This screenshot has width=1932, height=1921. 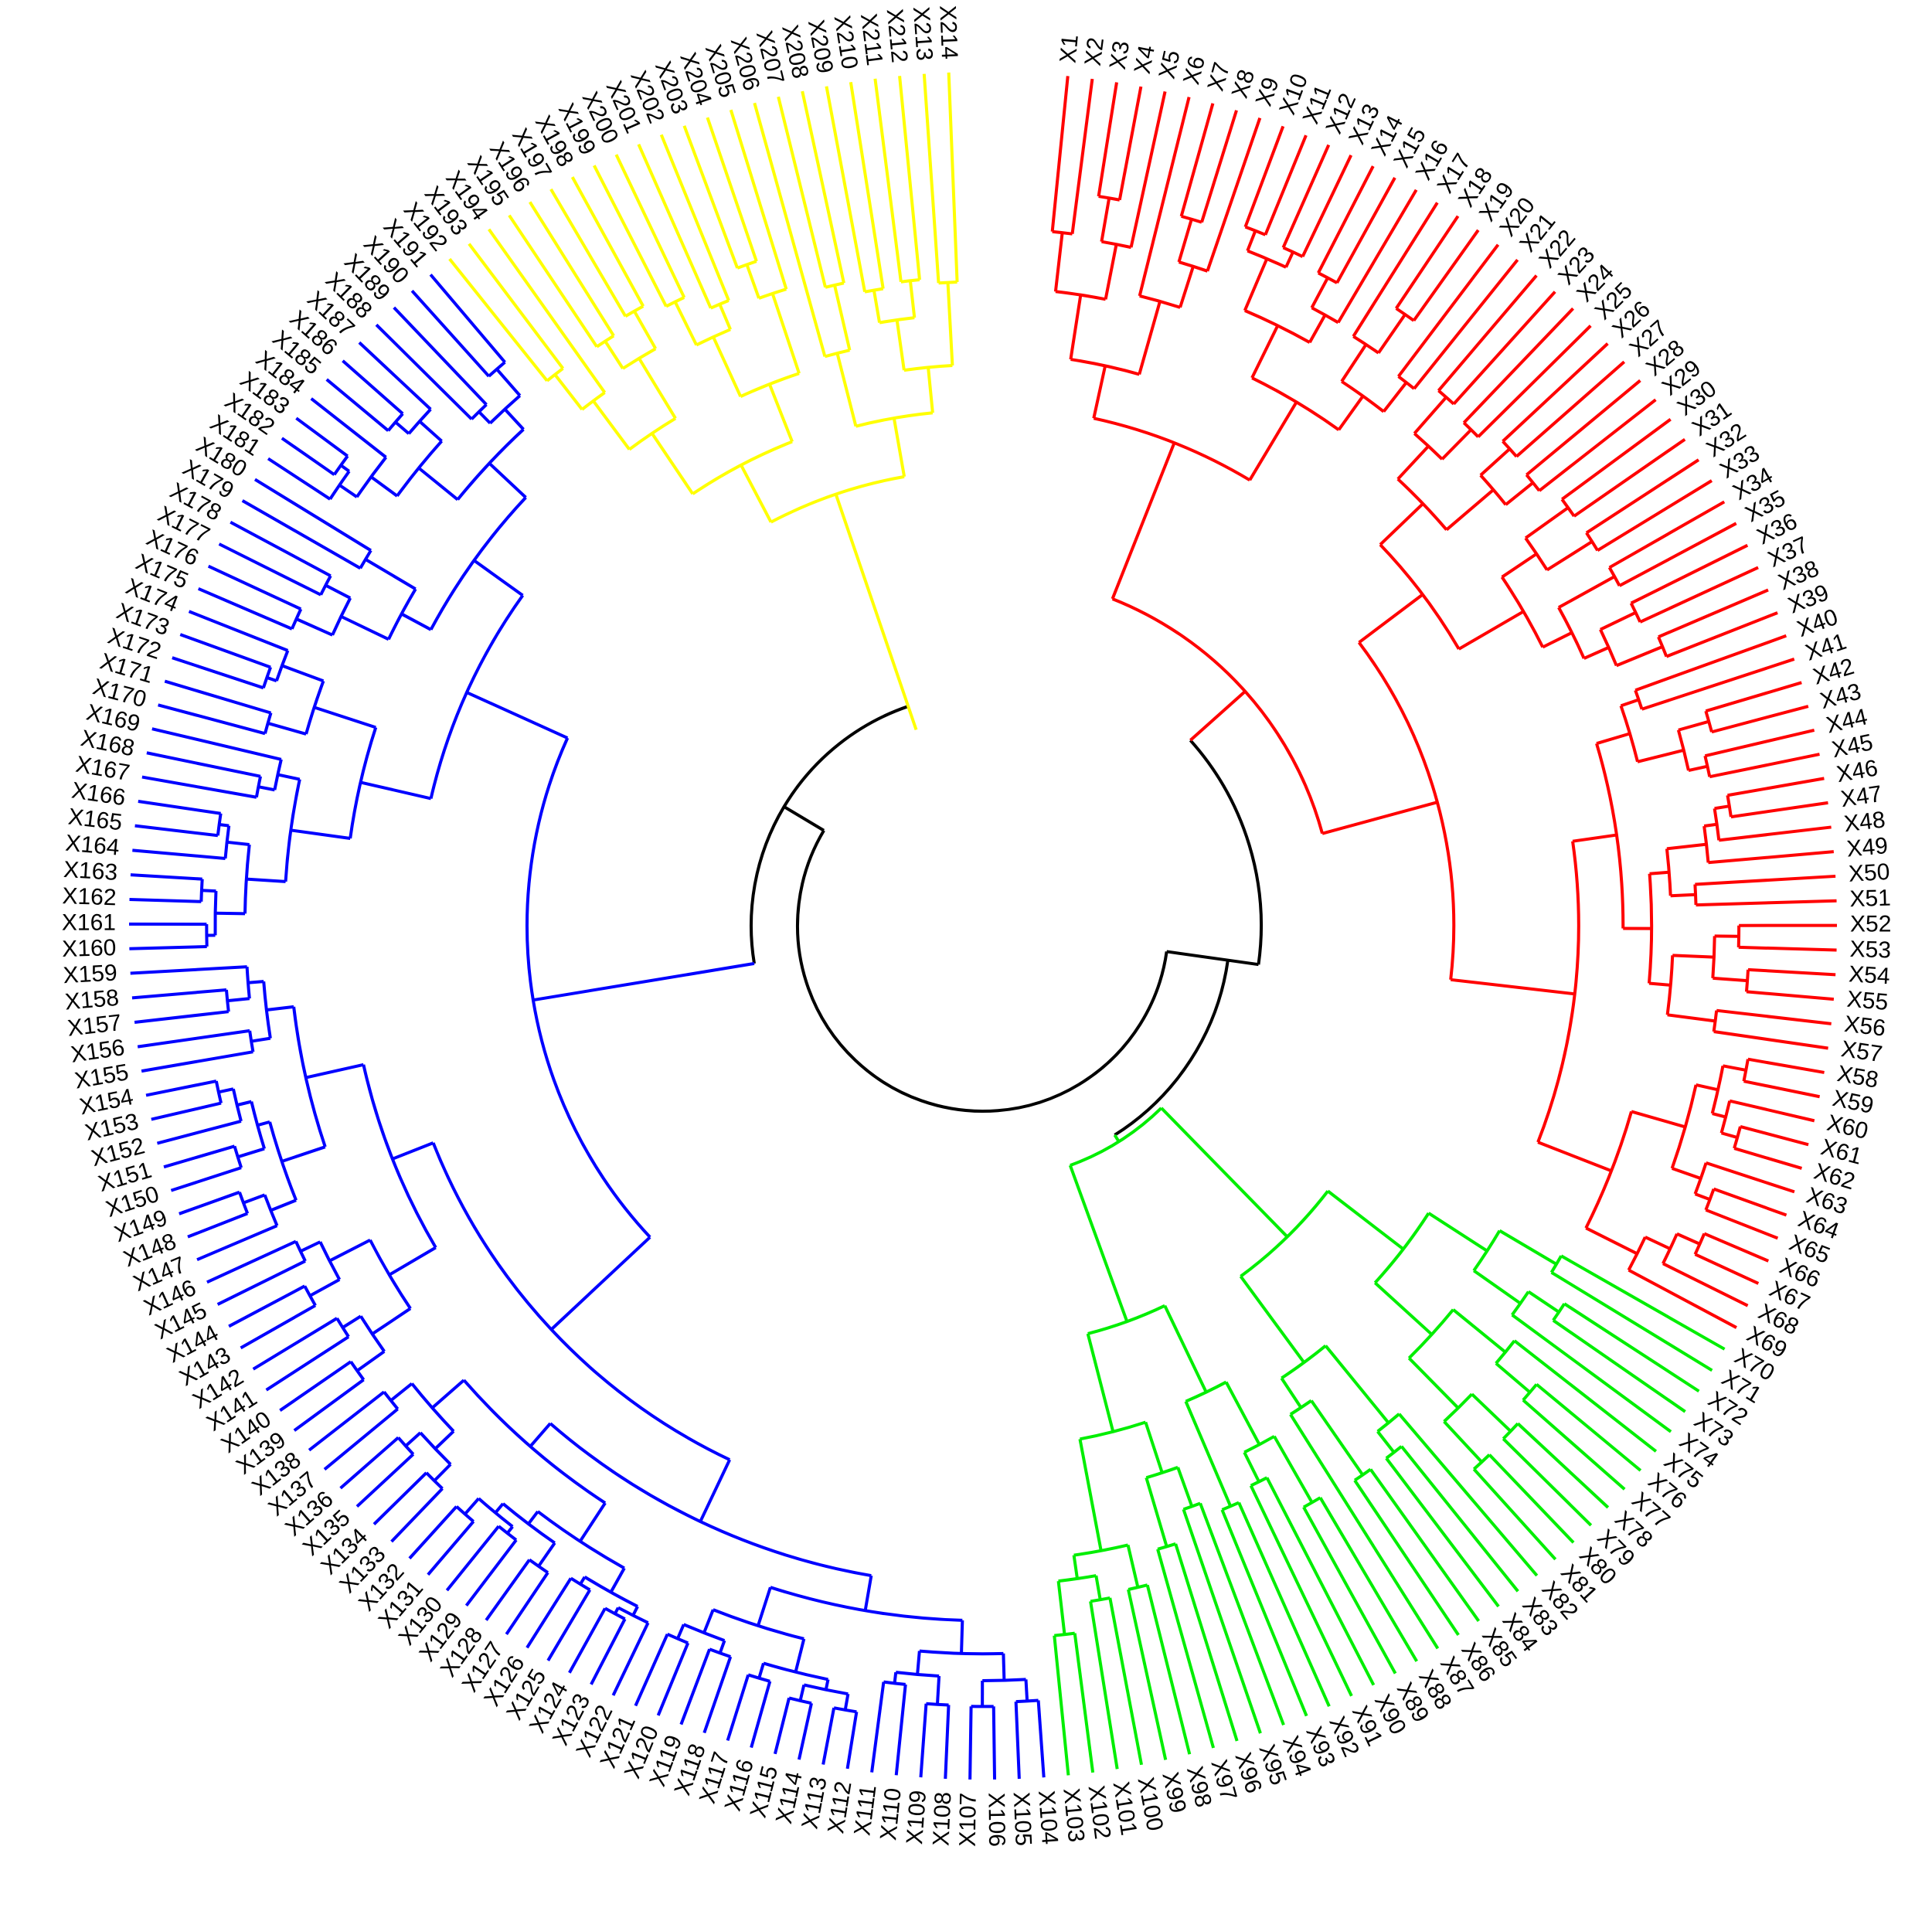 What do you see at coordinates (876, 611) in the screenshot?
I see `cluster-stem` at bounding box center [876, 611].